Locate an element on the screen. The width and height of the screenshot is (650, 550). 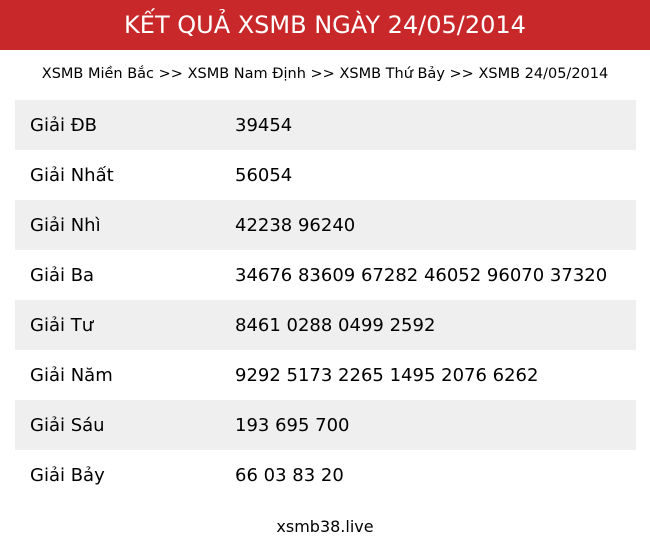
prize-label: Giải Năm is located at coordinates (71, 375).